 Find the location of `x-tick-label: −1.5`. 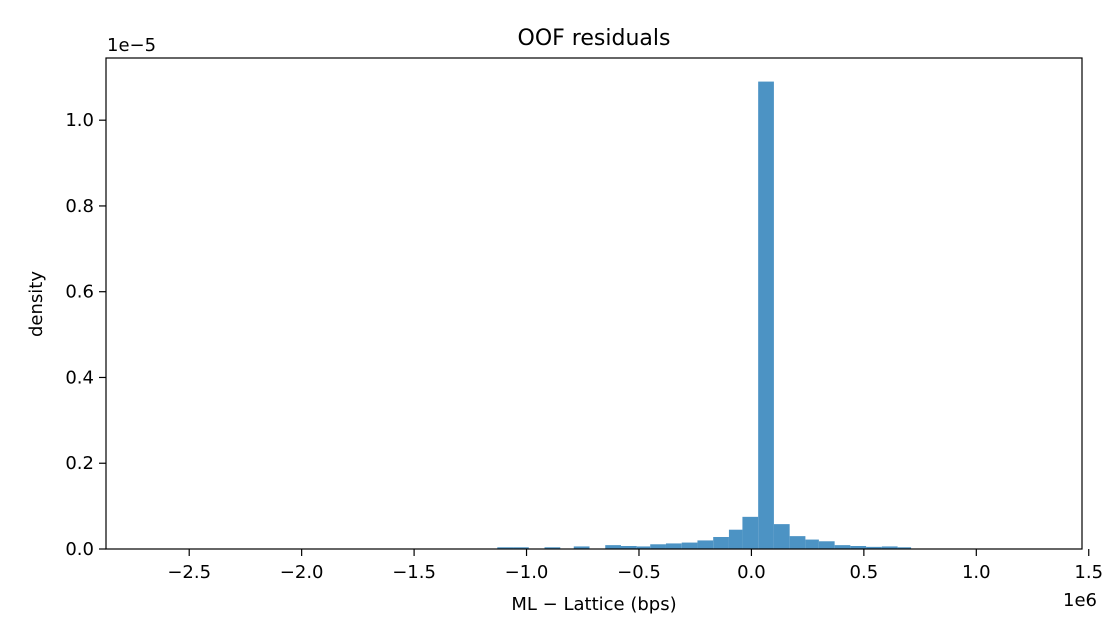

x-tick-label: −1.5 is located at coordinates (414, 572).